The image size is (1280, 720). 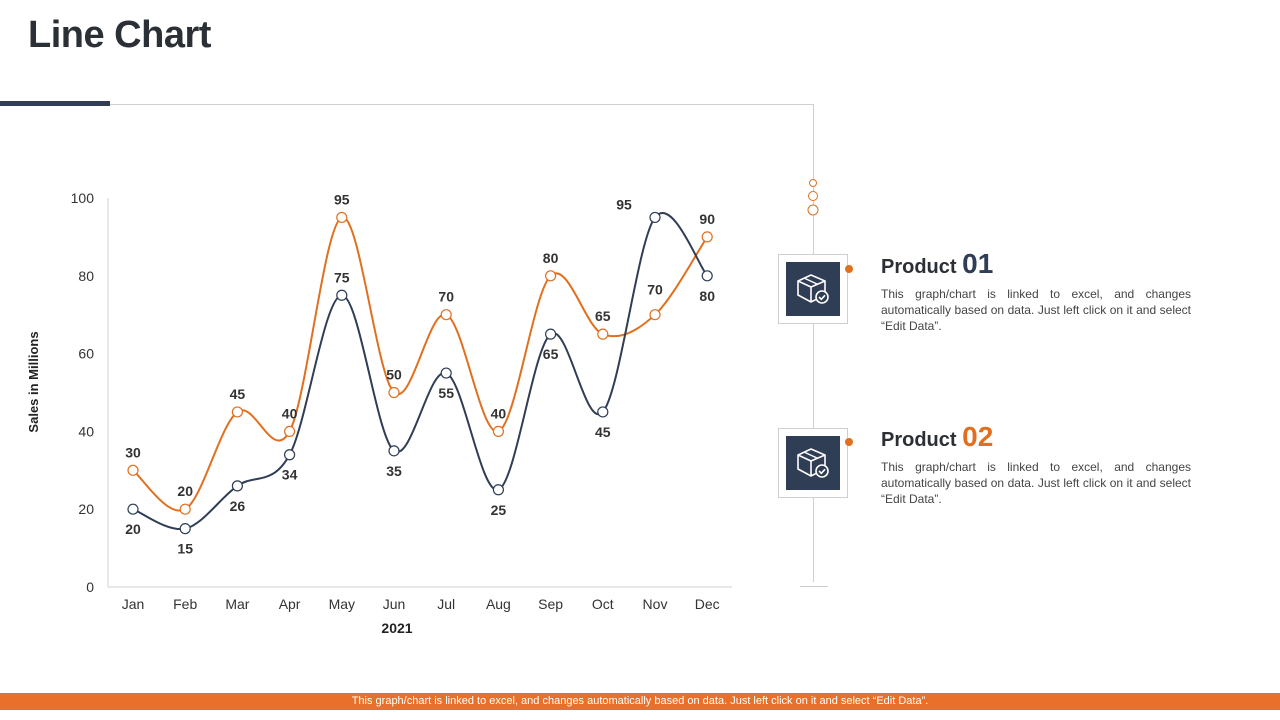 What do you see at coordinates (86, 509) in the screenshot?
I see `y-tick-label: 20` at bounding box center [86, 509].